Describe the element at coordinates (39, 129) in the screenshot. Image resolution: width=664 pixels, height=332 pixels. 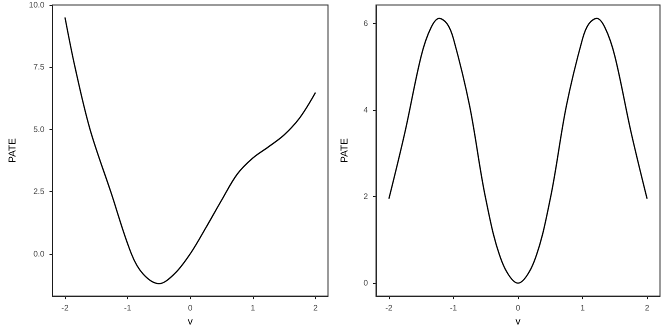
I see `y-tick-label: 5.0` at that location.